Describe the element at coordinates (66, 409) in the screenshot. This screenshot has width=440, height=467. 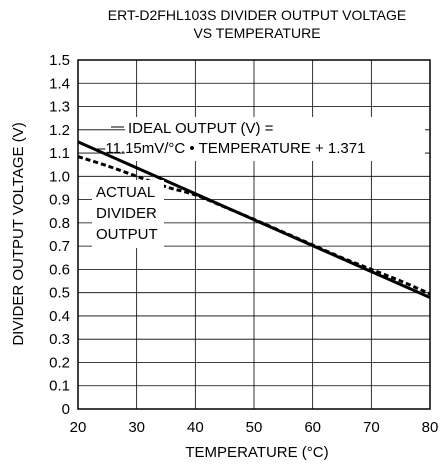
I see `y-tick-label: 0` at that location.